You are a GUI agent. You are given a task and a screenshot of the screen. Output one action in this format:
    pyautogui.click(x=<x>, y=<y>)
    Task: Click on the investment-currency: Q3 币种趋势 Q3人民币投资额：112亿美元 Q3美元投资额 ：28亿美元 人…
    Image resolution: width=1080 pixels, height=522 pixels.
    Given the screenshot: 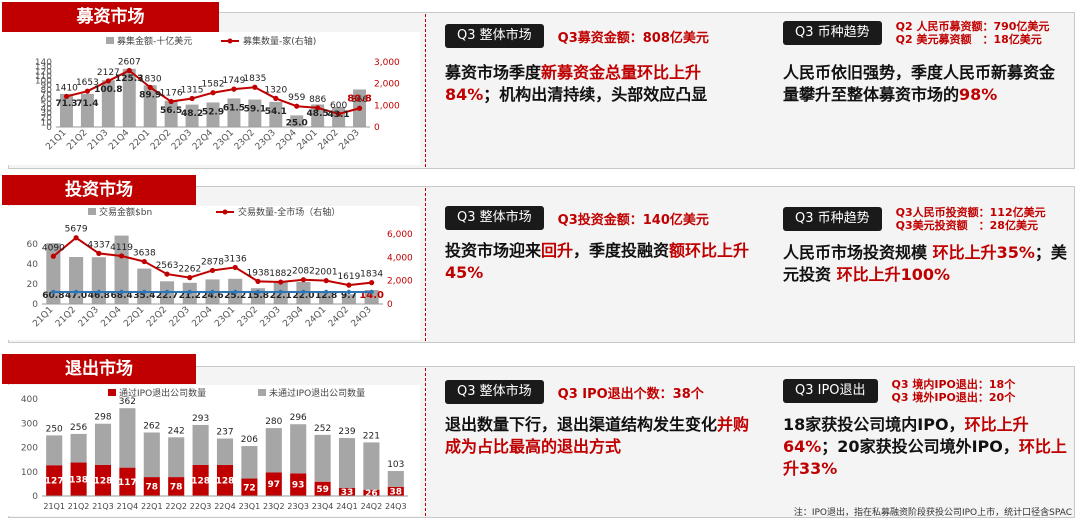 What is the action you would take?
    pyautogui.click(x=925, y=246)
    